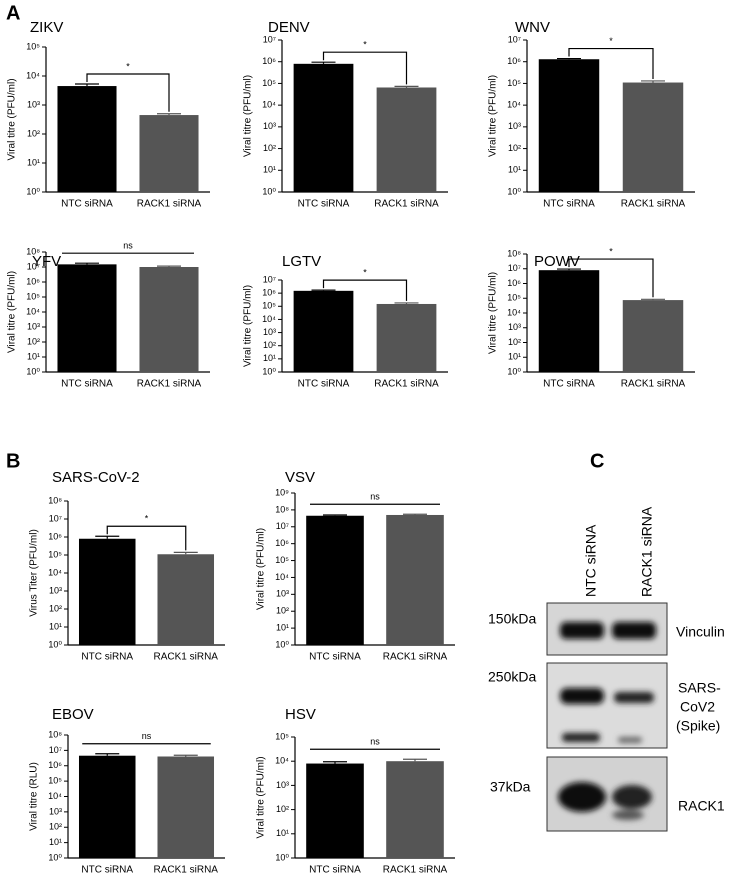 This screenshot has width=733, height=876. I want to click on panel-label: B, so click(13, 461).